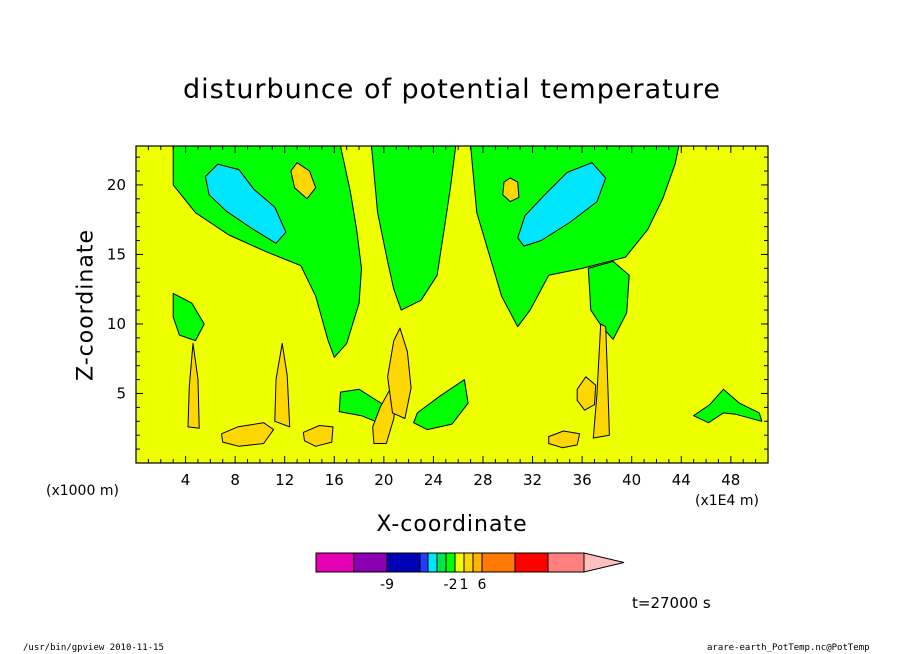  What do you see at coordinates (728, 406) in the screenshot?
I see `contour-region-far-right-positive` at bounding box center [728, 406].